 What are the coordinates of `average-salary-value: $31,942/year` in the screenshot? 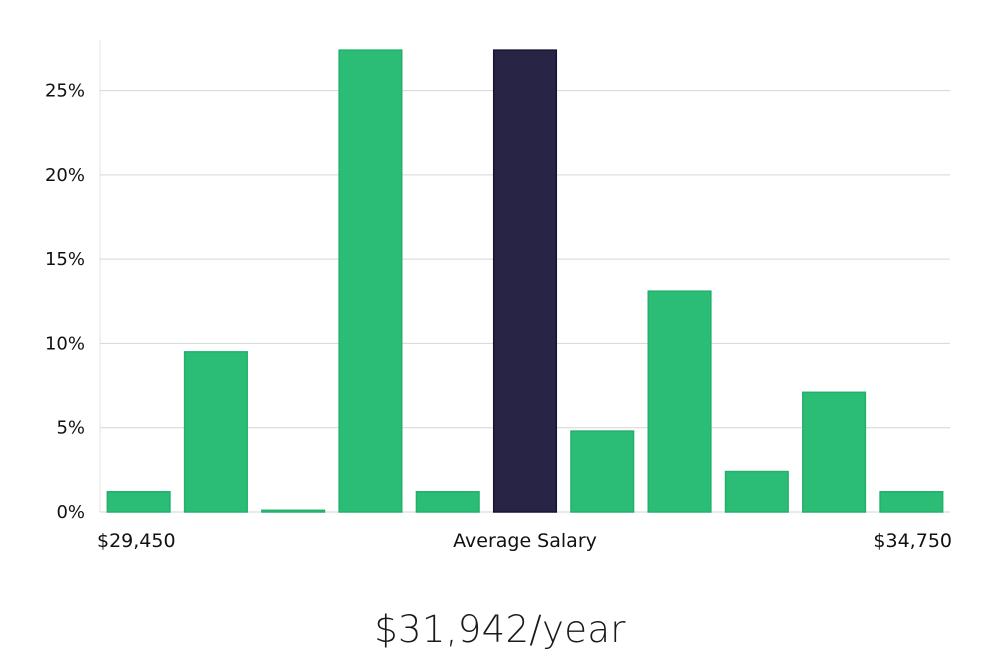 It's located at (500, 629).